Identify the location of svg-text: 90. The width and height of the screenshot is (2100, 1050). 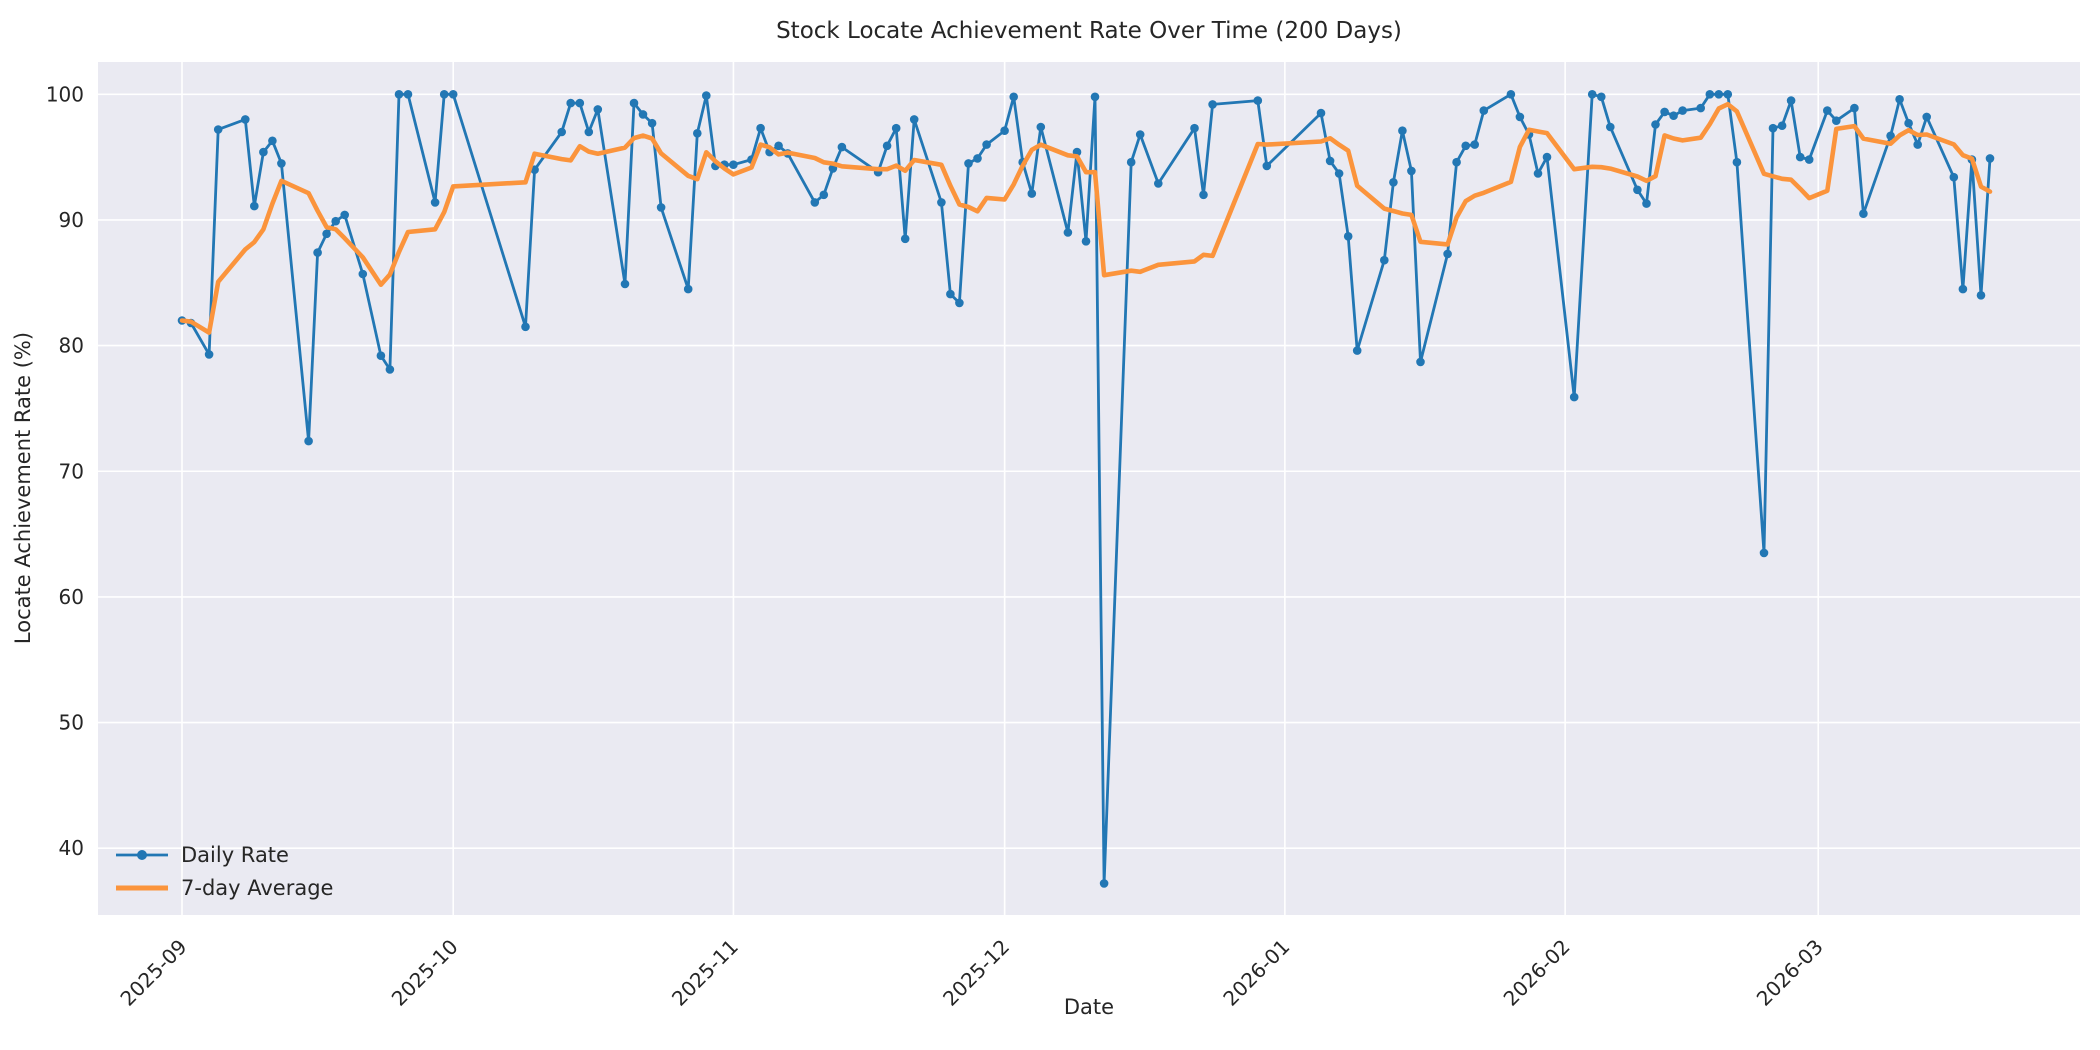
(71, 220).